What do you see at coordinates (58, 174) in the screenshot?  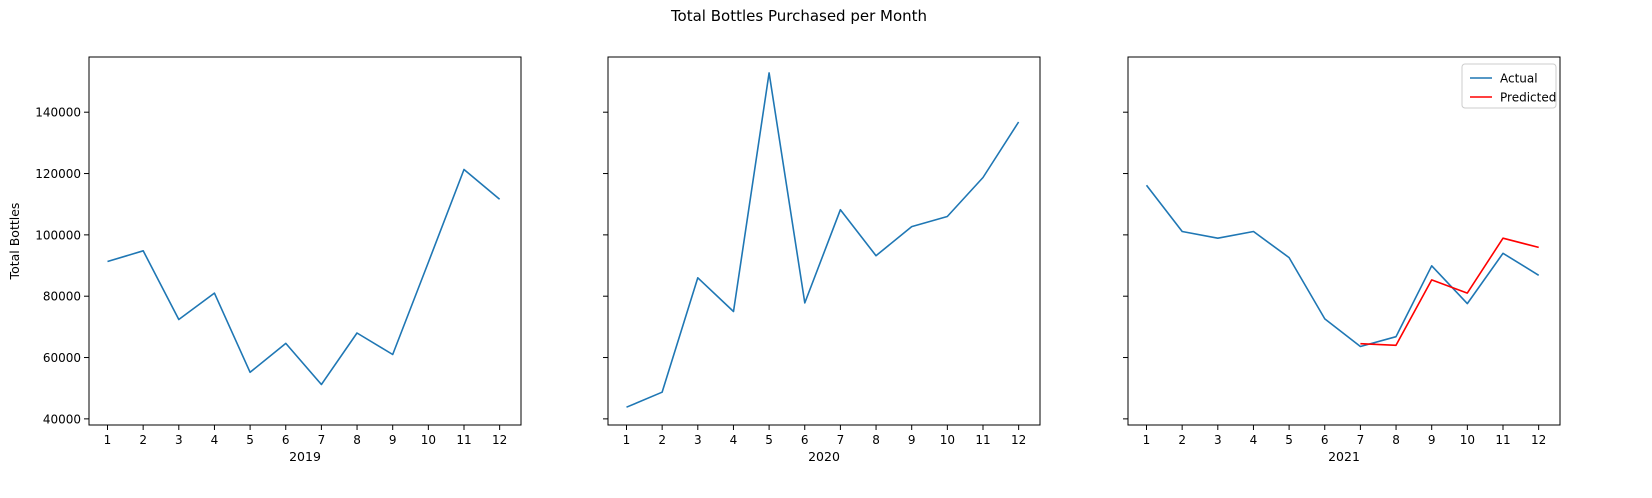 I see `y-tick-label: 120000` at bounding box center [58, 174].